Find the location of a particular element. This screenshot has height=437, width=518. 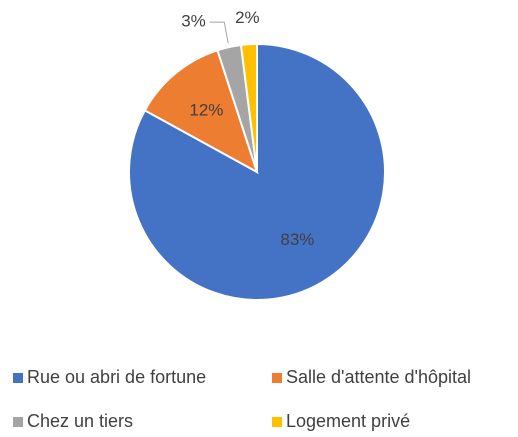

legend-label: Rue ou abri de fortune is located at coordinates (116, 377).